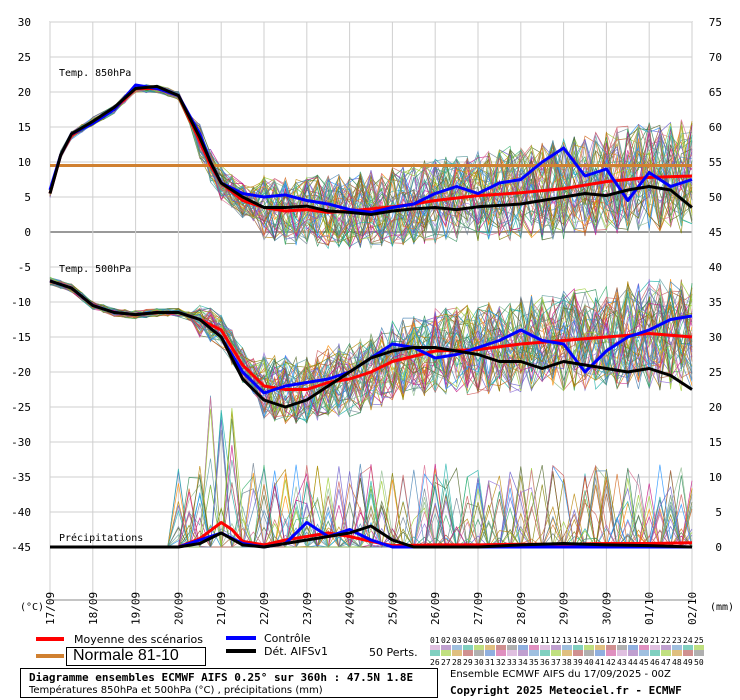 This screenshot has width=740, height=700. I want to click on perturbation-number: 45, so click(644, 662).